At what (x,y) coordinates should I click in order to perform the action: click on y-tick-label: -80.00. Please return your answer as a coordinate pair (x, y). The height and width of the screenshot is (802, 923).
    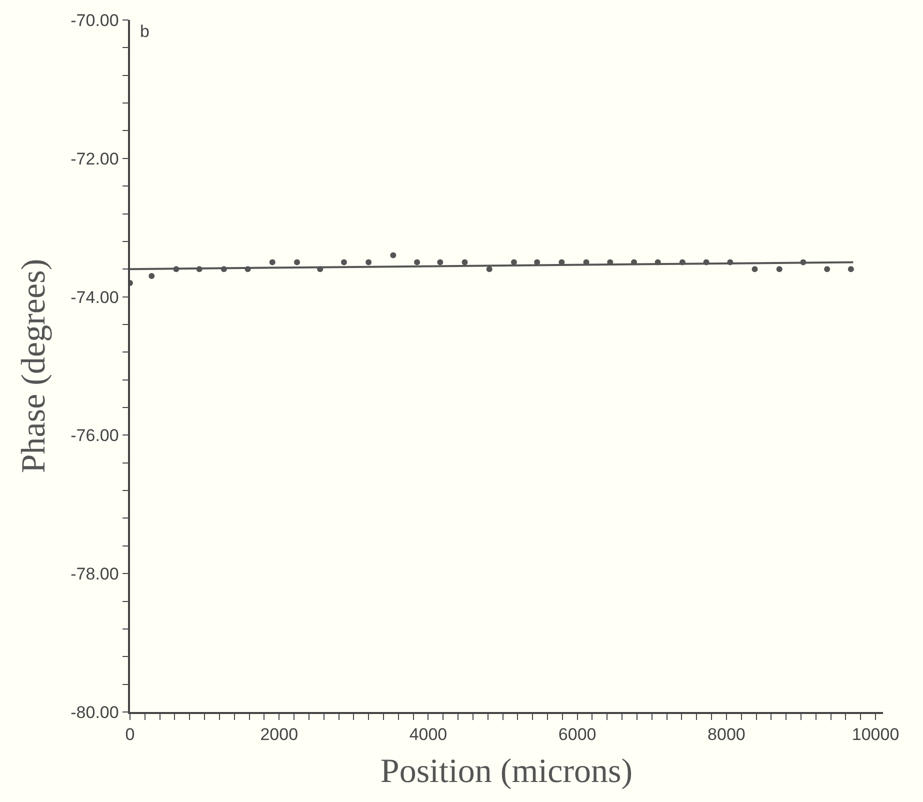
    Looking at the image, I should click on (94, 712).